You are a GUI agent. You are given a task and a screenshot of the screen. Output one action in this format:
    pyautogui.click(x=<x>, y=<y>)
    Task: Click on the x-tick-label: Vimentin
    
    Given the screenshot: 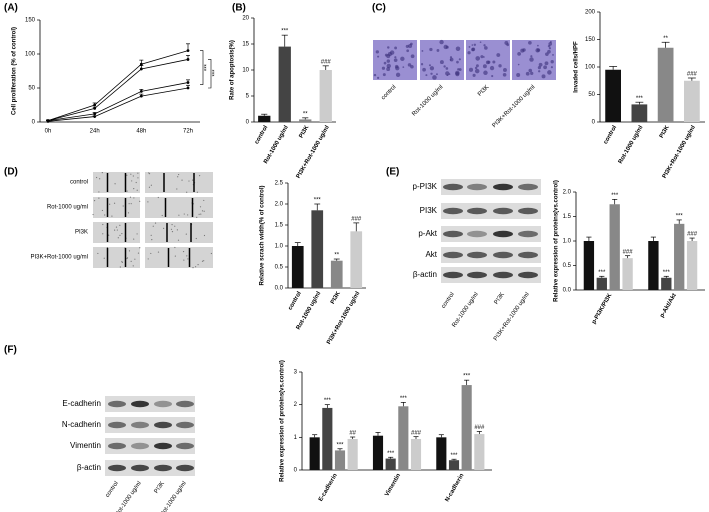 What is the action you would take?
    pyautogui.click(x=393, y=485)
    